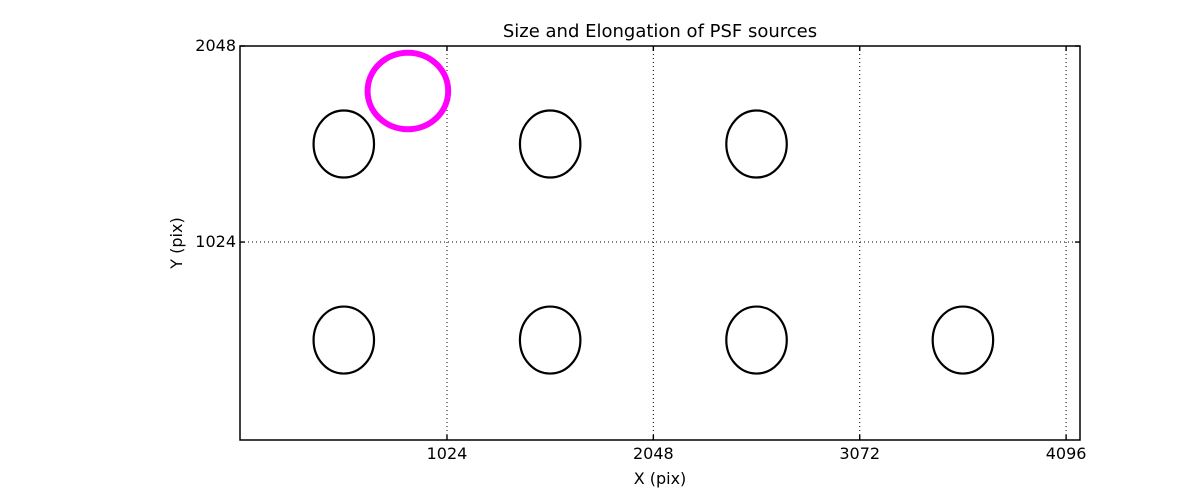 This screenshot has width=1200, height=490. What do you see at coordinates (215, 242) in the screenshot?
I see `y-tick-label: 1024` at bounding box center [215, 242].